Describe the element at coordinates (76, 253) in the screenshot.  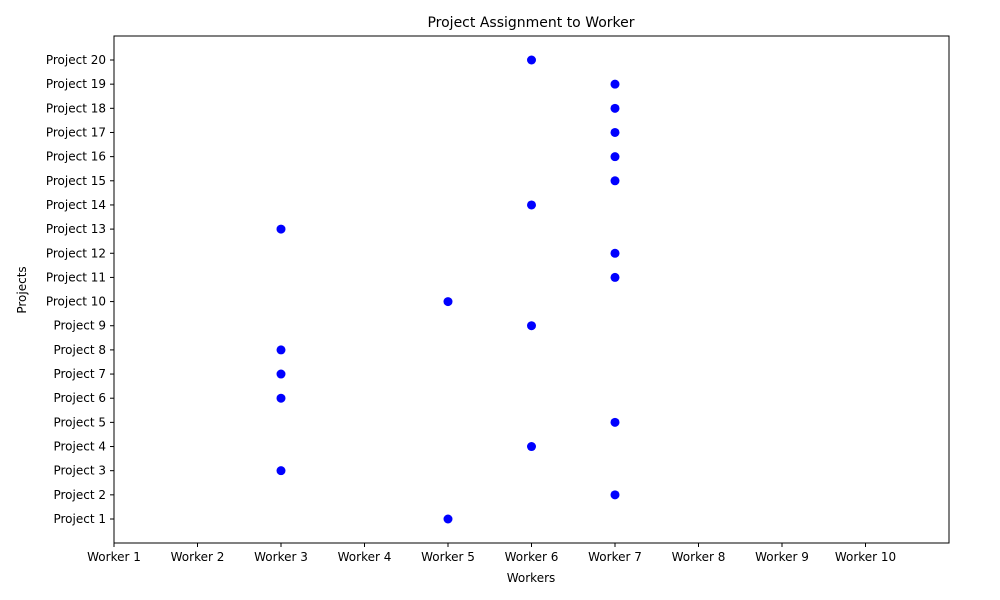
I see `y-tick-label: Project 12` at that location.